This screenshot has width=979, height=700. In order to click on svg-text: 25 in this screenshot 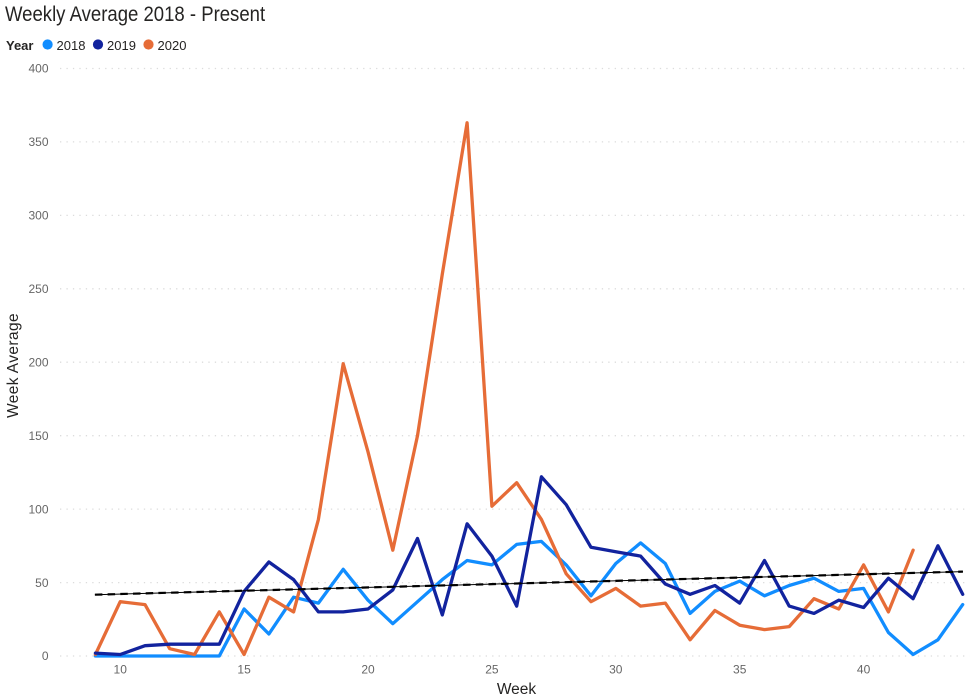, I will do `click(492, 670)`.